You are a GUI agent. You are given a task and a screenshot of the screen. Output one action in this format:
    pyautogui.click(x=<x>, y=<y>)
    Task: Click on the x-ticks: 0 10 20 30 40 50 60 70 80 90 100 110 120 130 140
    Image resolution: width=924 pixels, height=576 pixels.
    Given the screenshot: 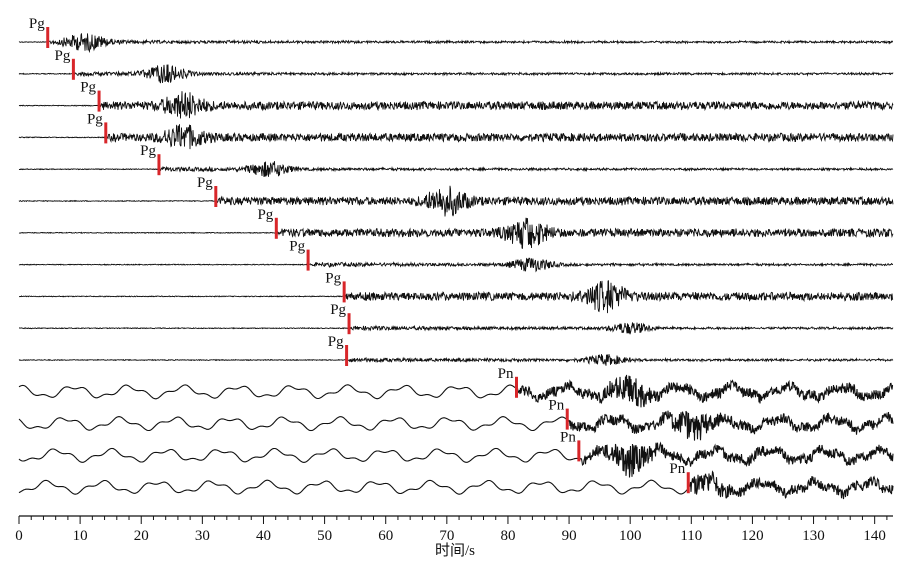 What is the action you would take?
    pyautogui.click(x=451, y=530)
    